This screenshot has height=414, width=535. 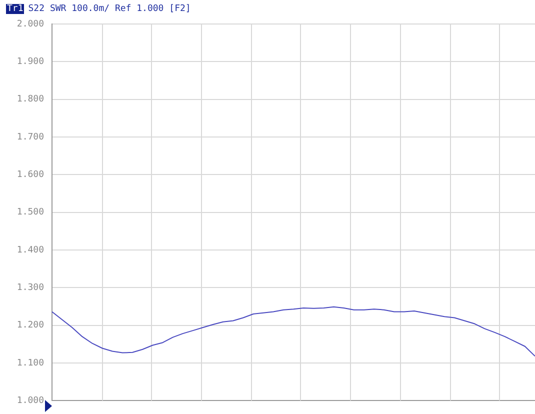 I want to click on chart-title: S22 SWR 100.0m/ Ref 1.000 [F2], so click(x=109, y=9).